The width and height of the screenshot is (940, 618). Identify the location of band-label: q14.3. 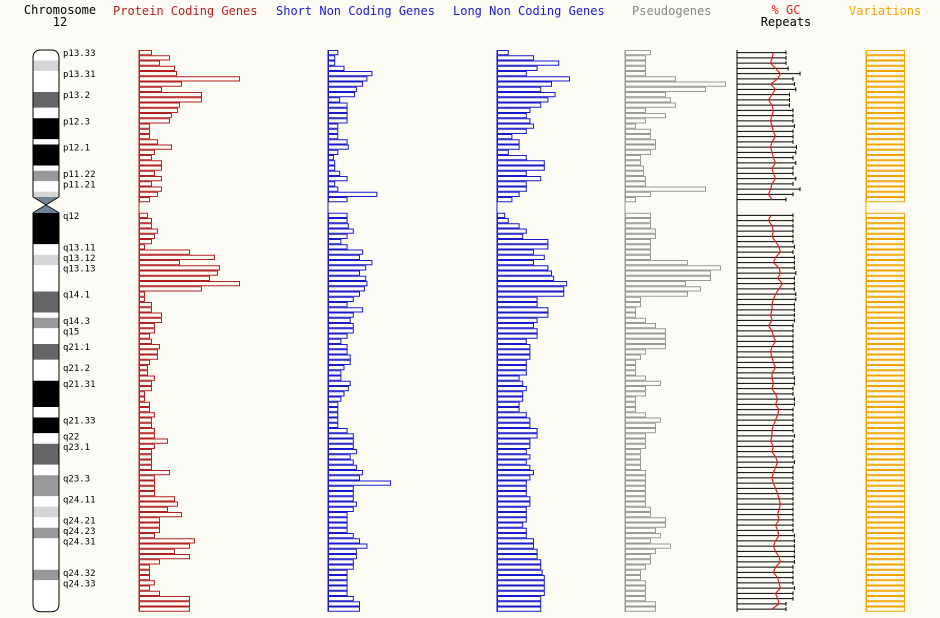
(76, 322).